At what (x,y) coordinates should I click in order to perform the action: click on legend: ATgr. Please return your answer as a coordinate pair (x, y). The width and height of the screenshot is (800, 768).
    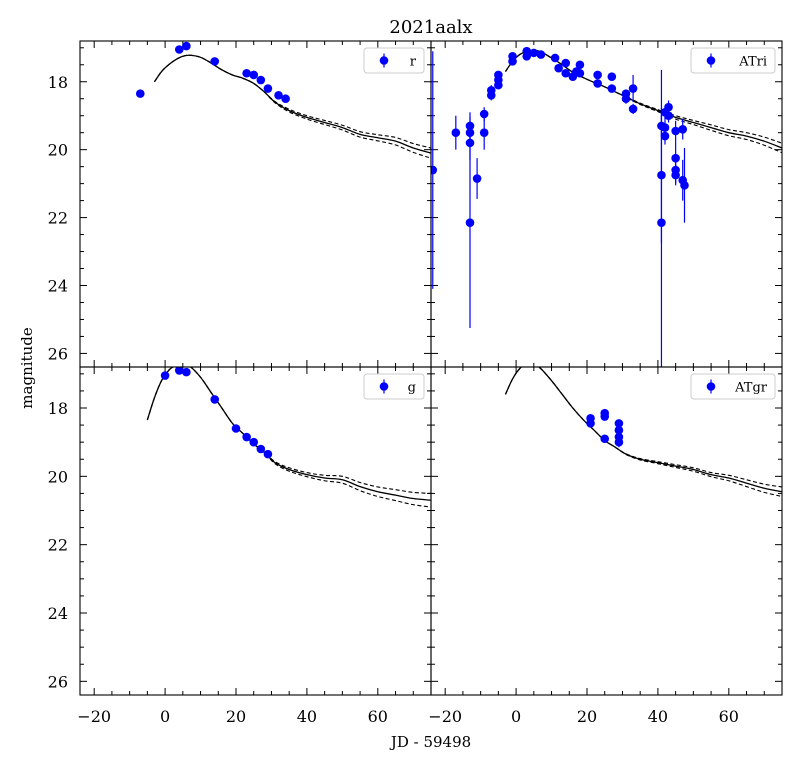
    Looking at the image, I should click on (733, 386).